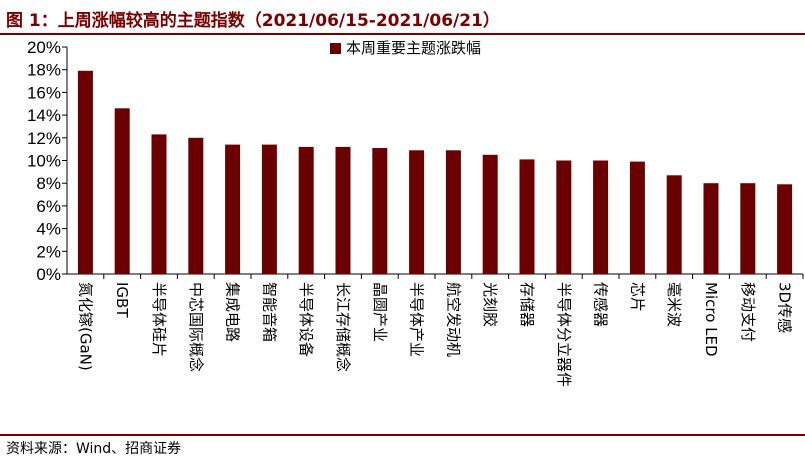  I want to click on x-axis, so click(435, 276).